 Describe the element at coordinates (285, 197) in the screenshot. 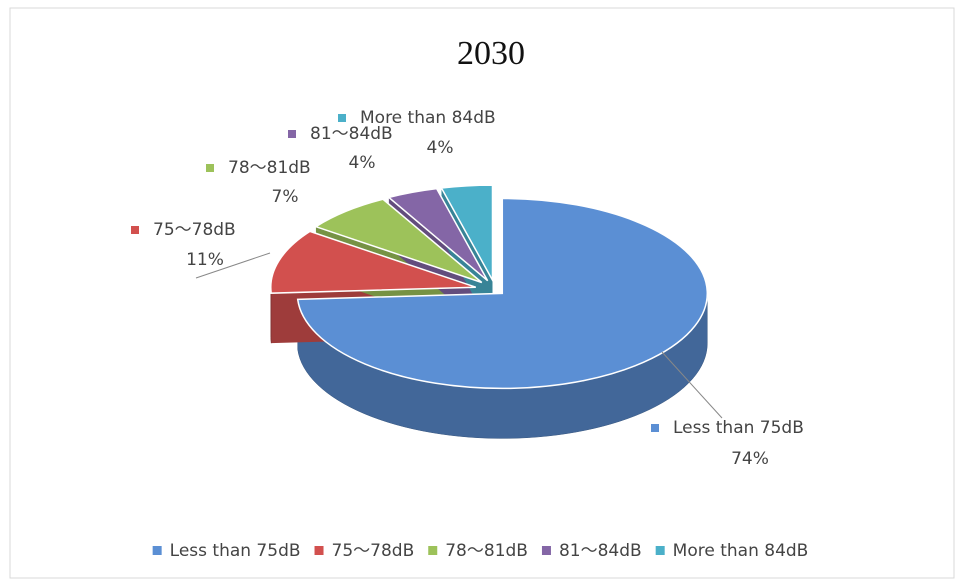

I see `data-label: 7%` at that location.